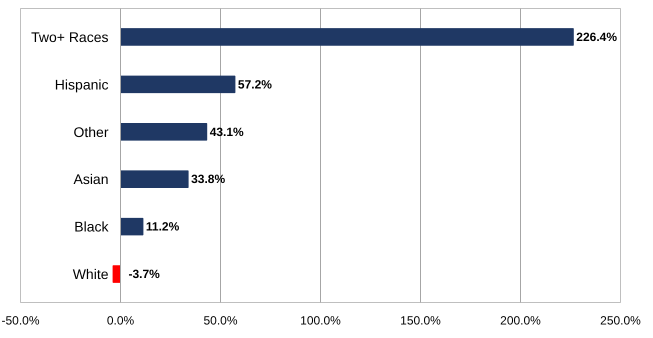  What do you see at coordinates (208, 179) in the screenshot?
I see `data-label: 33.8%` at bounding box center [208, 179].